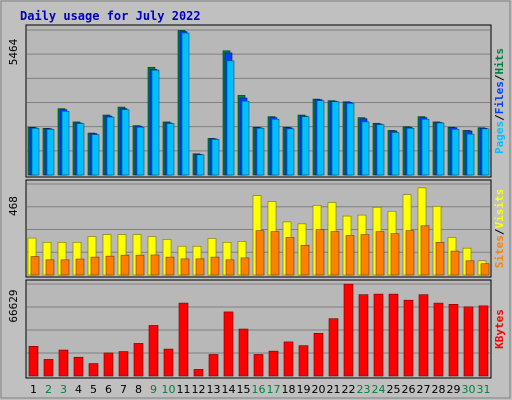 Image resolution: width=512 pixels, height=400 pixels. Describe the element at coordinates (319, 389) in the screenshot. I see `x-tick-label: 20` at that location.